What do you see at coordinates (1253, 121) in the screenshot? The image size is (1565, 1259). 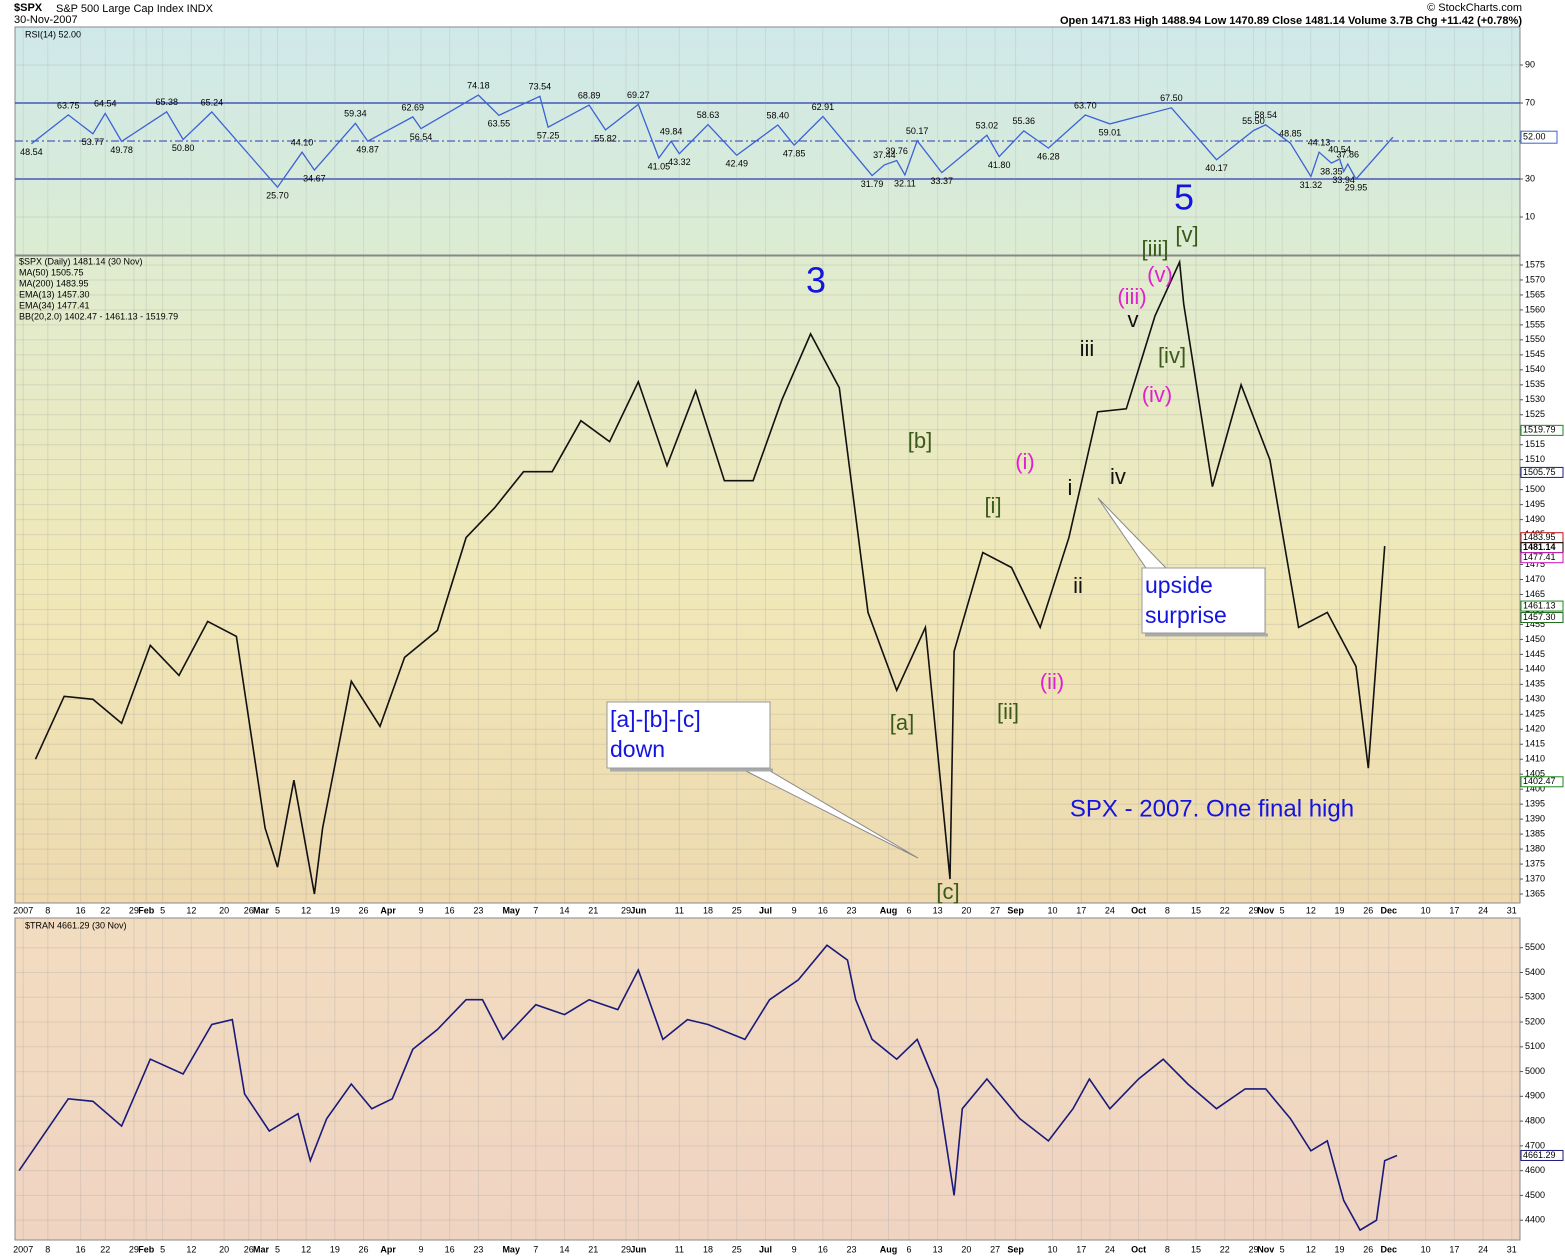 I see `rsi-value-label: 55.50` at bounding box center [1253, 121].